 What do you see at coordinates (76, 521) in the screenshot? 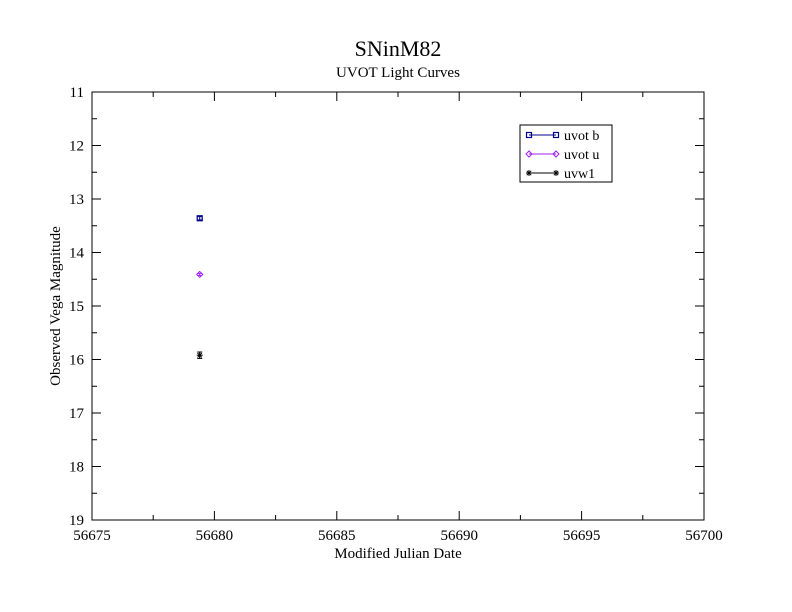
I see `y-tick-label: 19` at bounding box center [76, 521].